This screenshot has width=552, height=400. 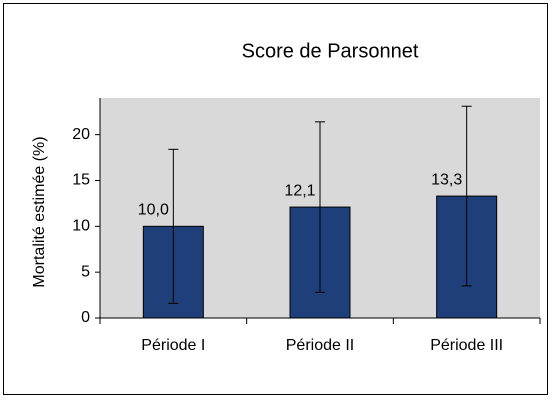 I want to click on data-label: 13,3, so click(x=446, y=179).